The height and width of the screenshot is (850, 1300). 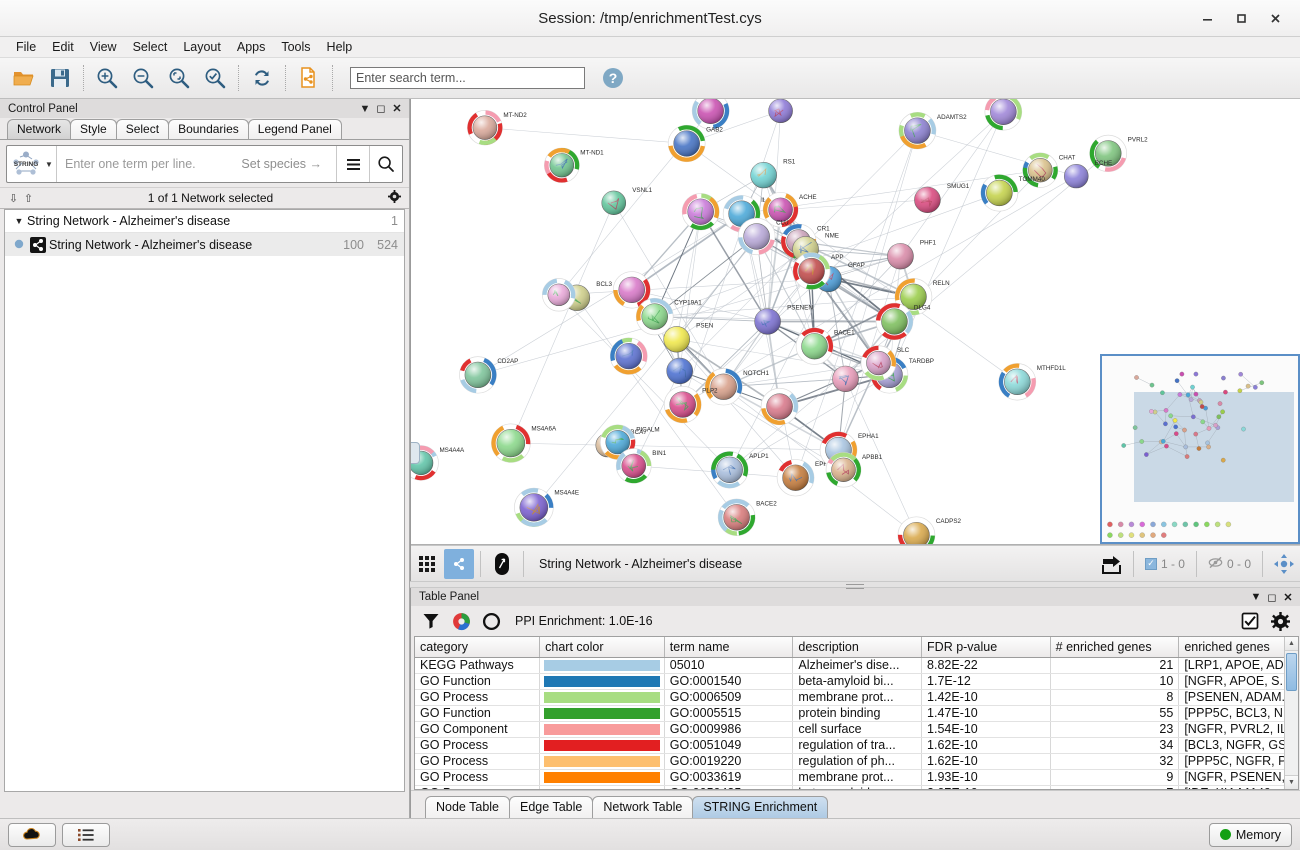 What do you see at coordinates (251, 47) in the screenshot?
I see `menu-apps: Apps` at bounding box center [251, 47].